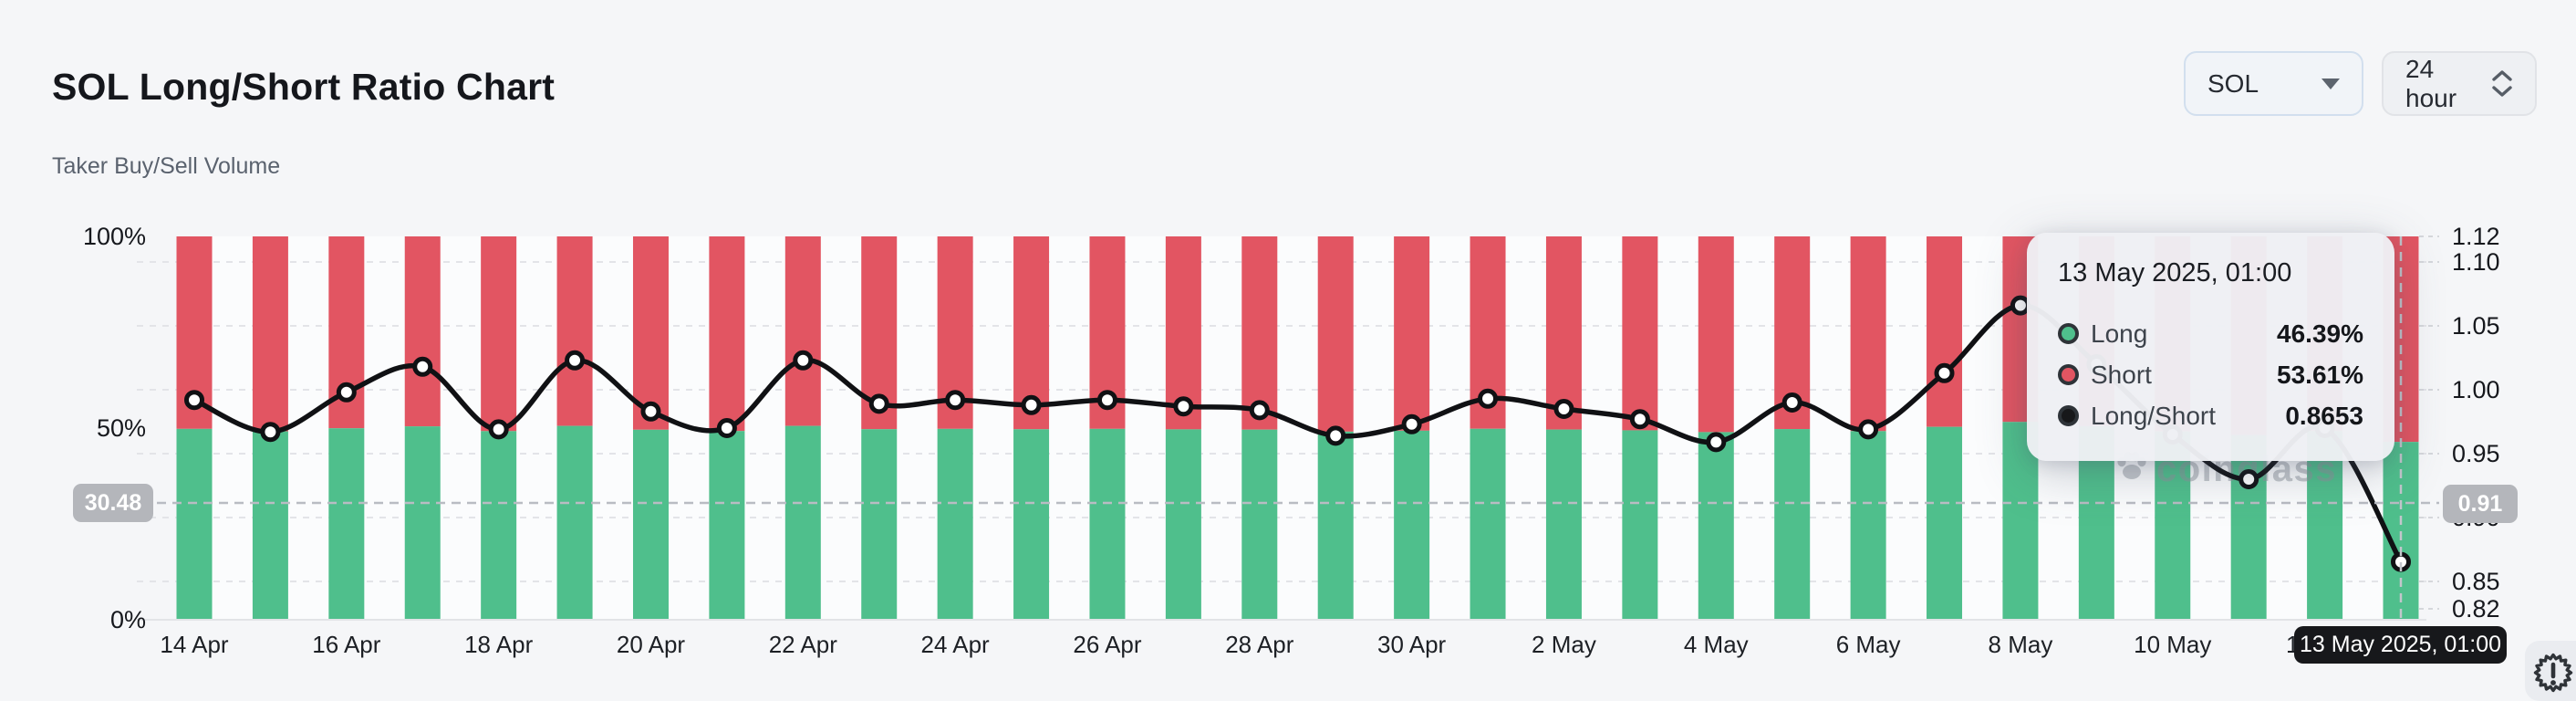  Describe the element at coordinates (1412, 644) in the screenshot. I see `x-axis-tick-label: 30 Apr` at that location.